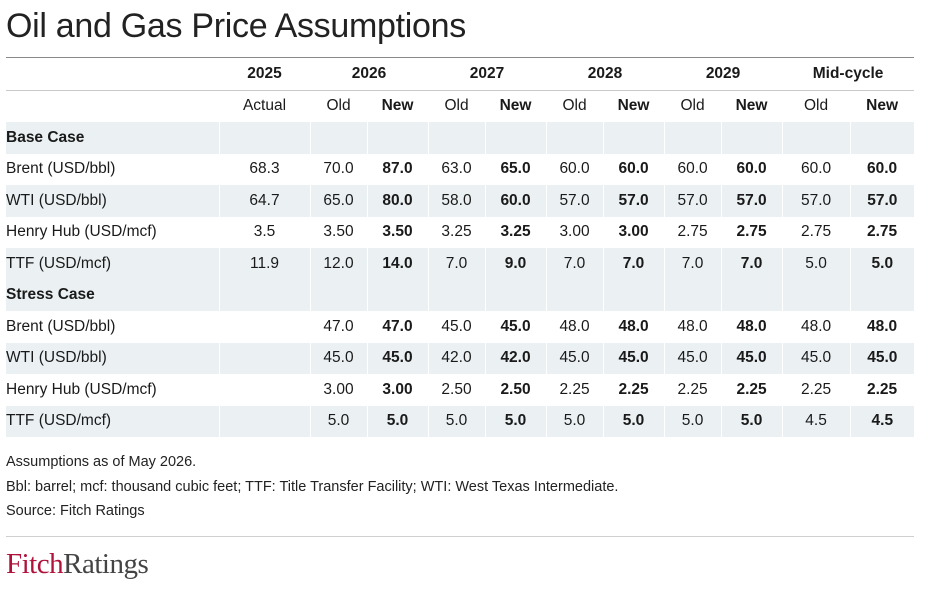 This screenshot has width=933, height=612. Describe the element at coordinates (101, 462) in the screenshot. I see `note-date: Assumptions as of May 2026.` at that location.